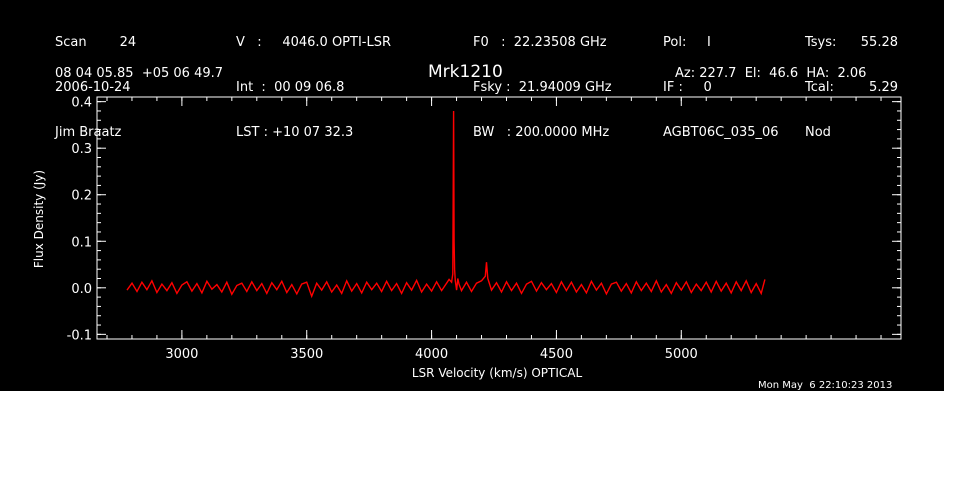 The height and width of the screenshot is (490, 962). Describe the element at coordinates (290, 87) in the screenshot. I see `integration-time: Int : 00 09 06.8` at that location.